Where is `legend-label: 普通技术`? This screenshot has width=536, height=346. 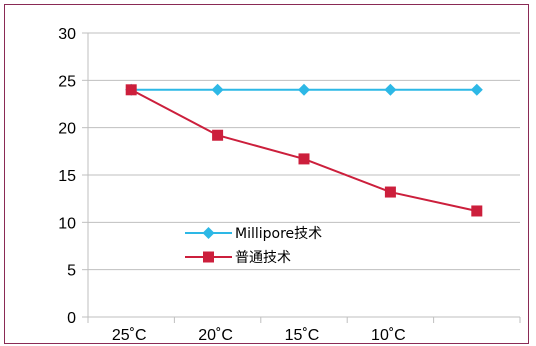
legend-label: 普通技术 is located at coordinates (263, 258).